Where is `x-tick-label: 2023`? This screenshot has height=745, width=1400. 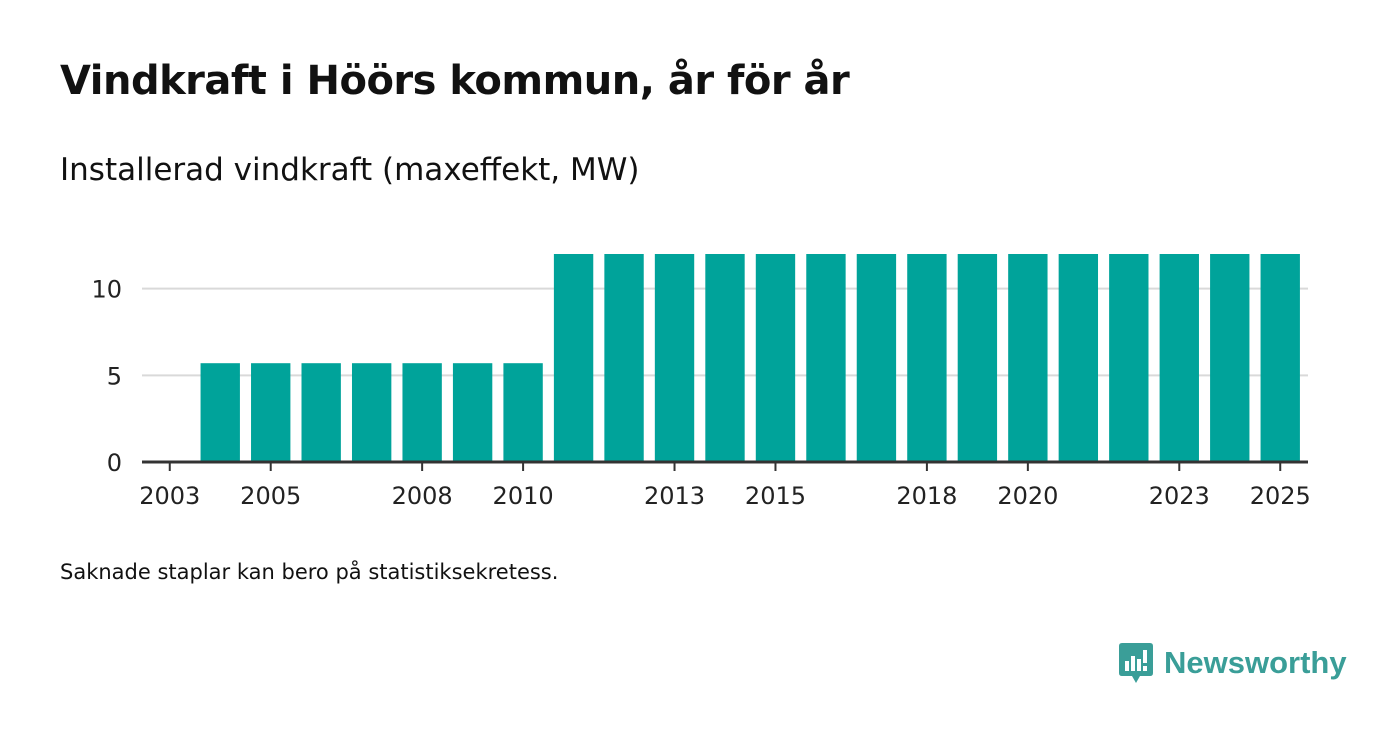
x-tick-label: 2023 is located at coordinates (1179, 496).